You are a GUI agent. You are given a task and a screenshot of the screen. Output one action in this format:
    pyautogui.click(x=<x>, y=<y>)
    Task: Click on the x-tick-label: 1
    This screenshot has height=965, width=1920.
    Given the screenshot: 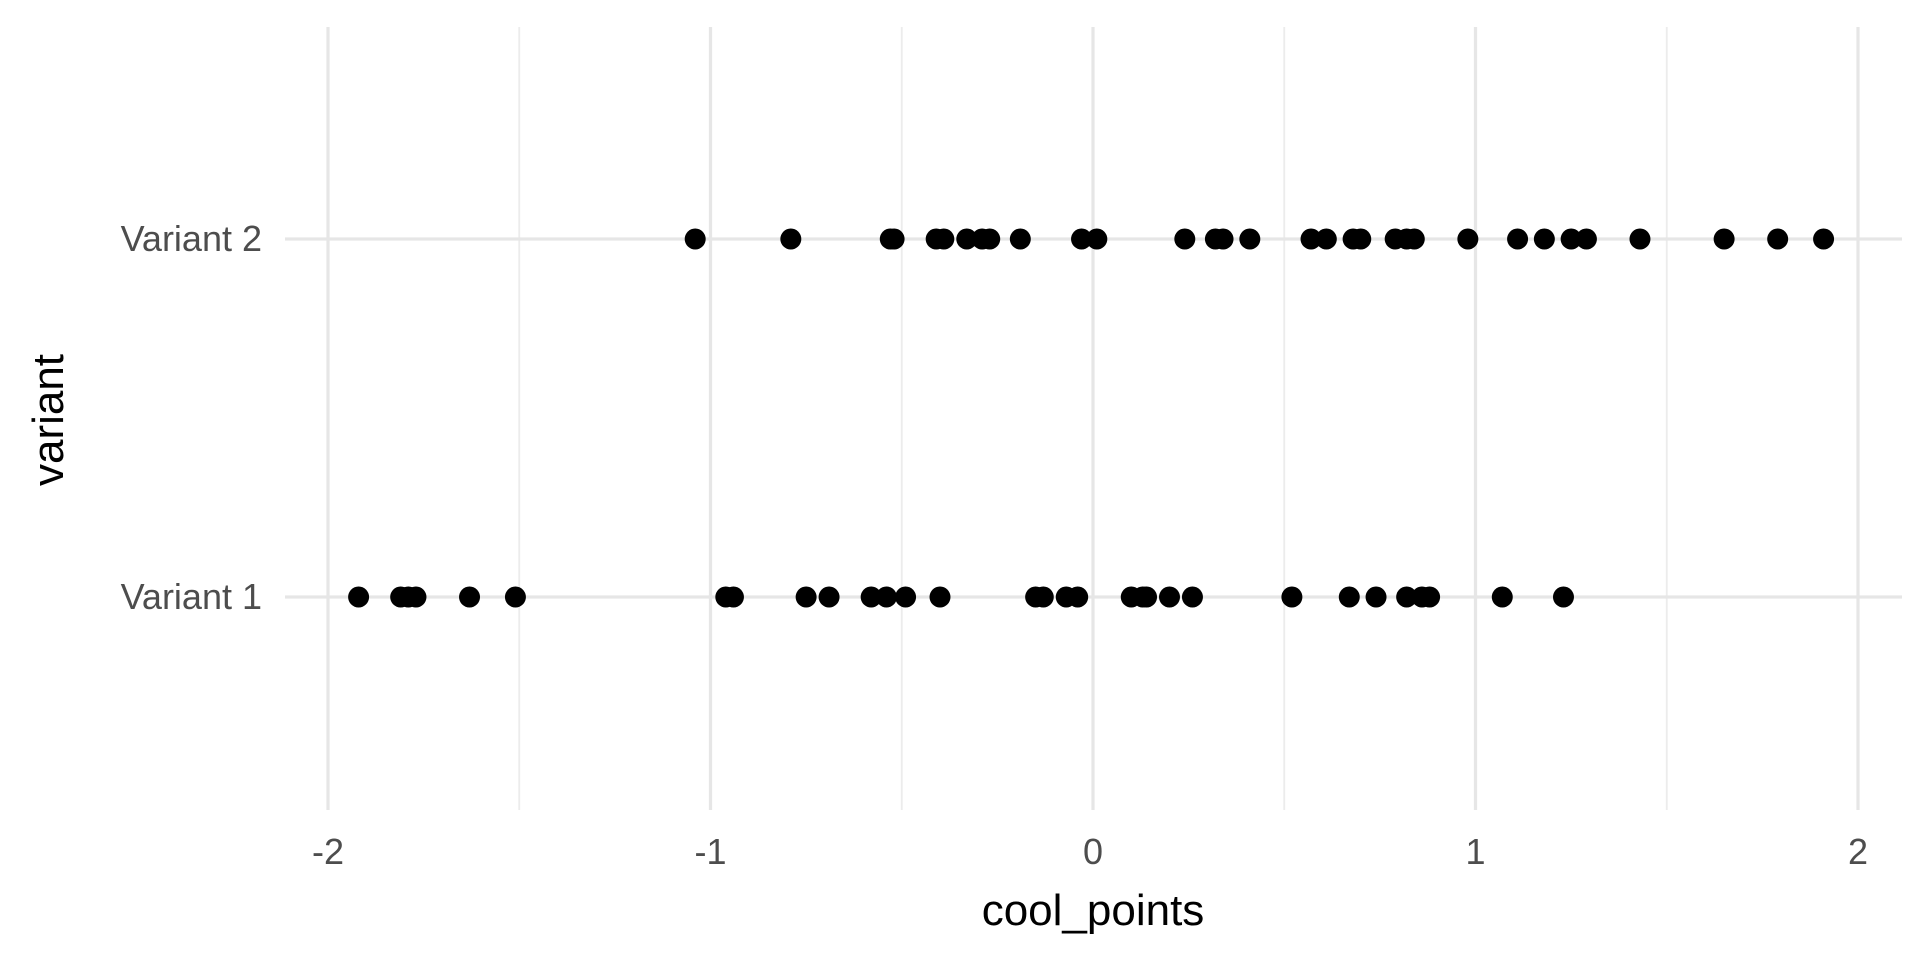 What is the action you would take?
    pyautogui.click(x=1475, y=851)
    